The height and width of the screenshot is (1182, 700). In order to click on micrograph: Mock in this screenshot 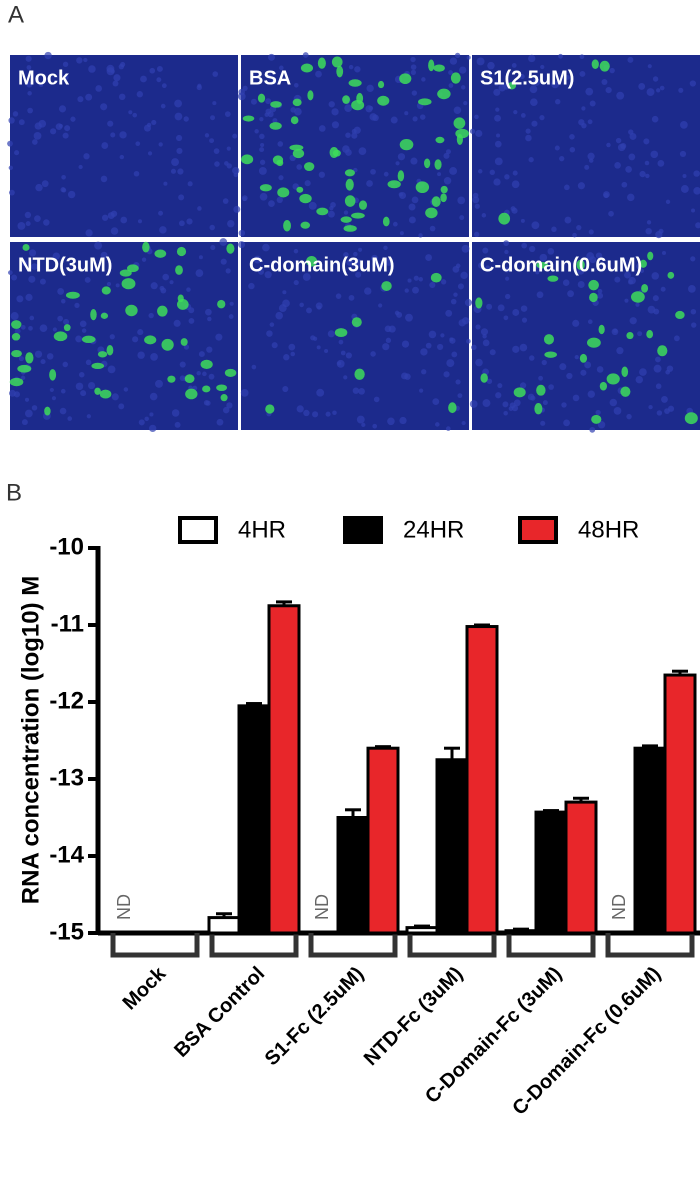, I will do `click(124, 144)`.